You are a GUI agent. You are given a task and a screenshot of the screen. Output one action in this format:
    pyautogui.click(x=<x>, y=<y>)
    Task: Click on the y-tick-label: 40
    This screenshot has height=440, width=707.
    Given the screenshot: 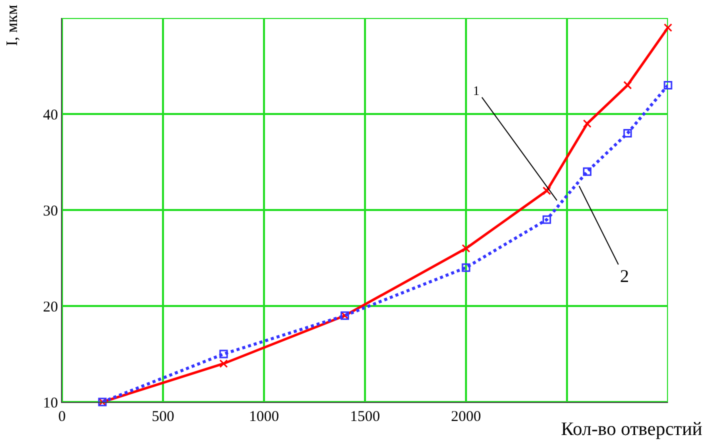 What is the action you would take?
    pyautogui.click(x=50, y=115)
    